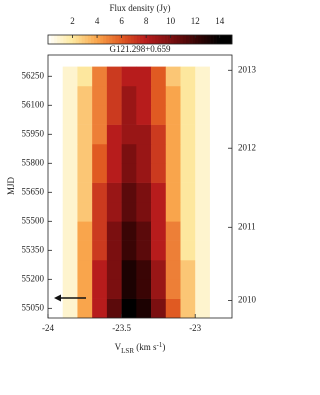 The image size is (320, 395). Describe the element at coordinates (33, 249) in the screenshot. I see `y-tick-label: 55350` at that location.